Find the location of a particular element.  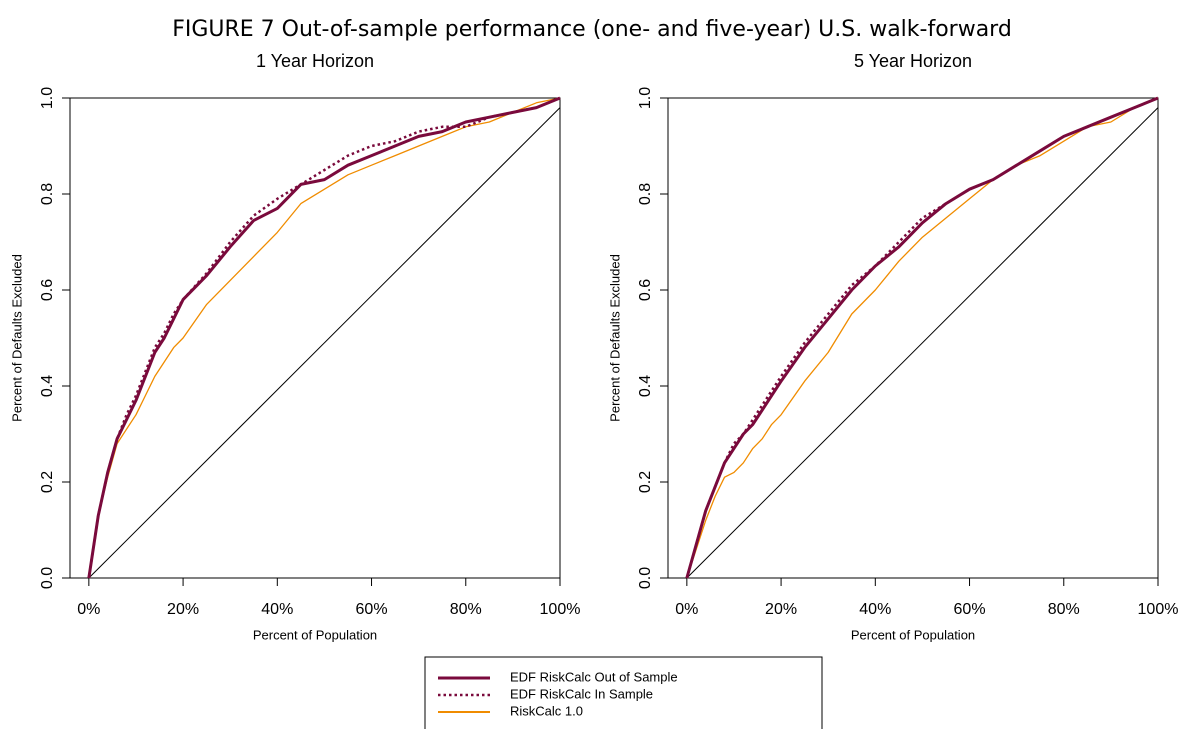

chart-title: 1 Year Horizon is located at coordinates (315, 61).